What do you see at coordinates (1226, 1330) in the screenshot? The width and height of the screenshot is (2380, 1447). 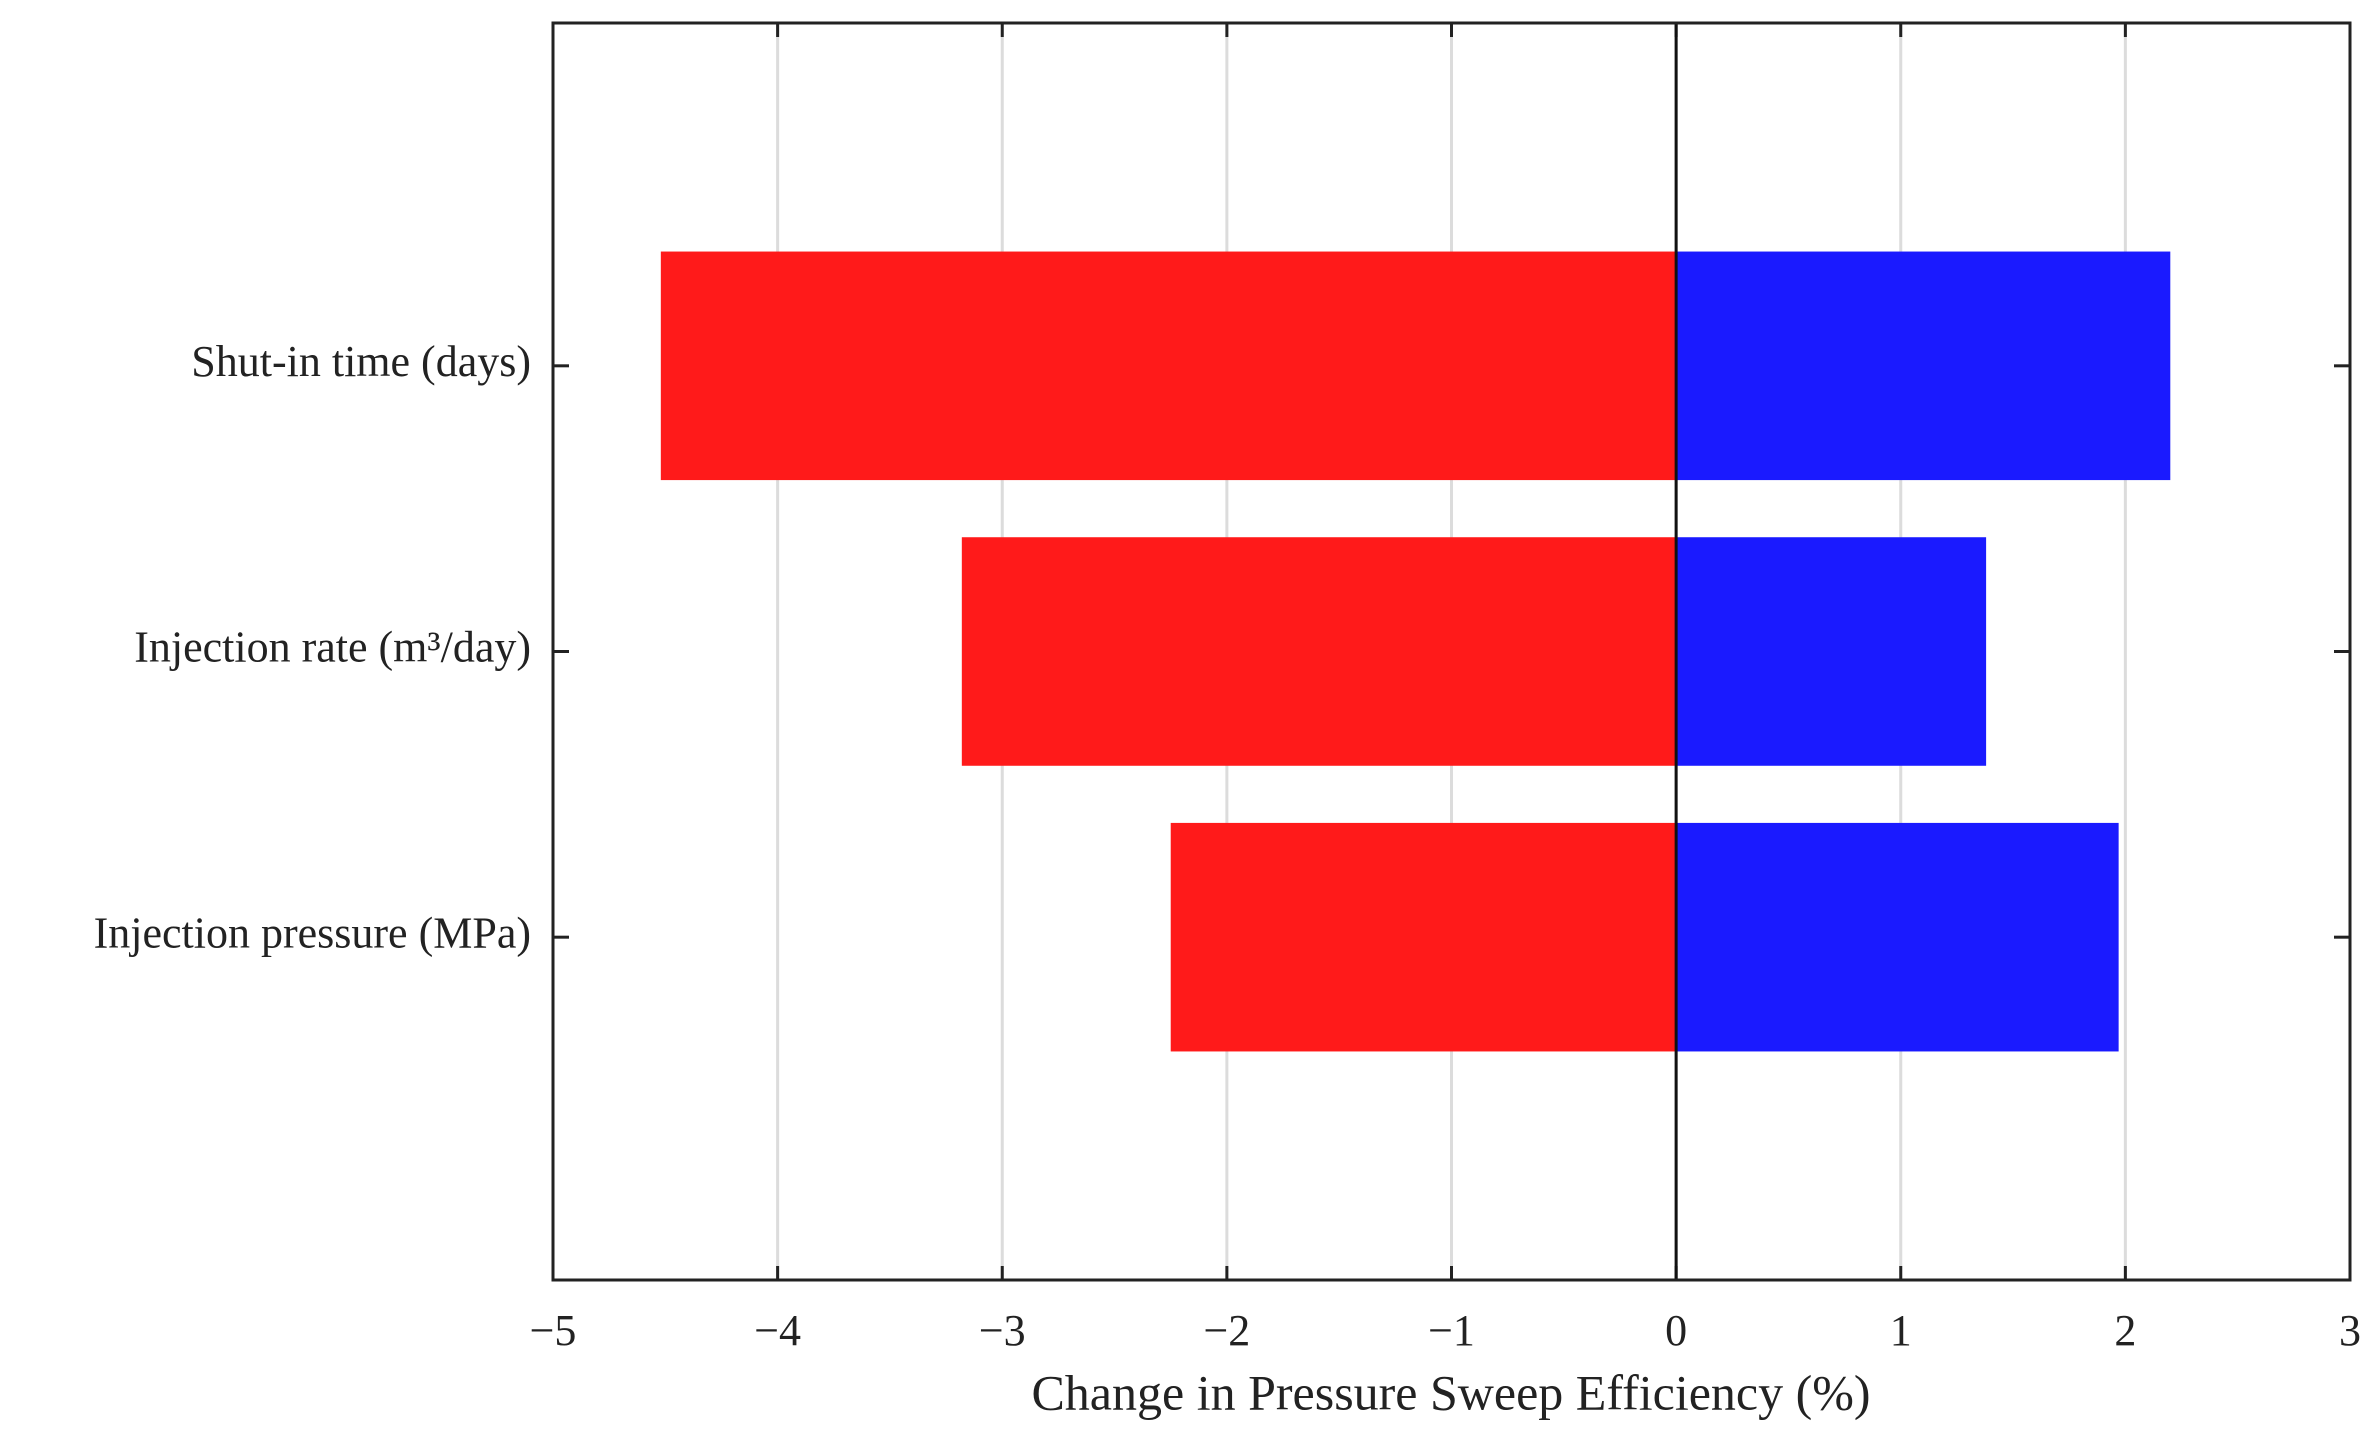 I see `x-tick-label: −2` at bounding box center [1226, 1330].